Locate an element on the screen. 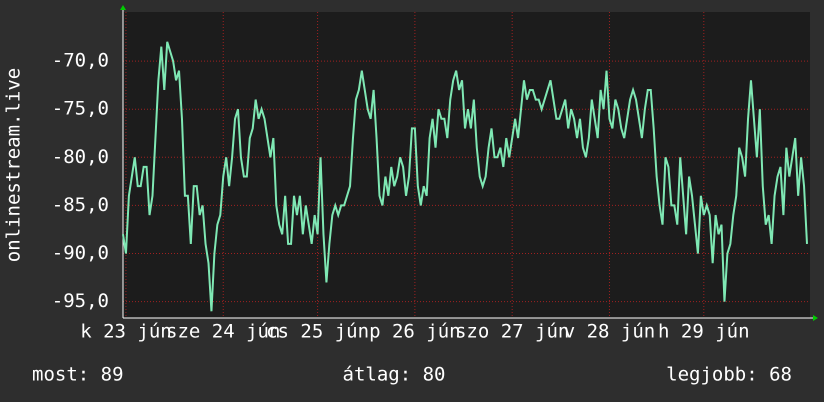 This screenshot has height=402, width=824. y-tick-label: -80,0 is located at coordinates (80, 157).